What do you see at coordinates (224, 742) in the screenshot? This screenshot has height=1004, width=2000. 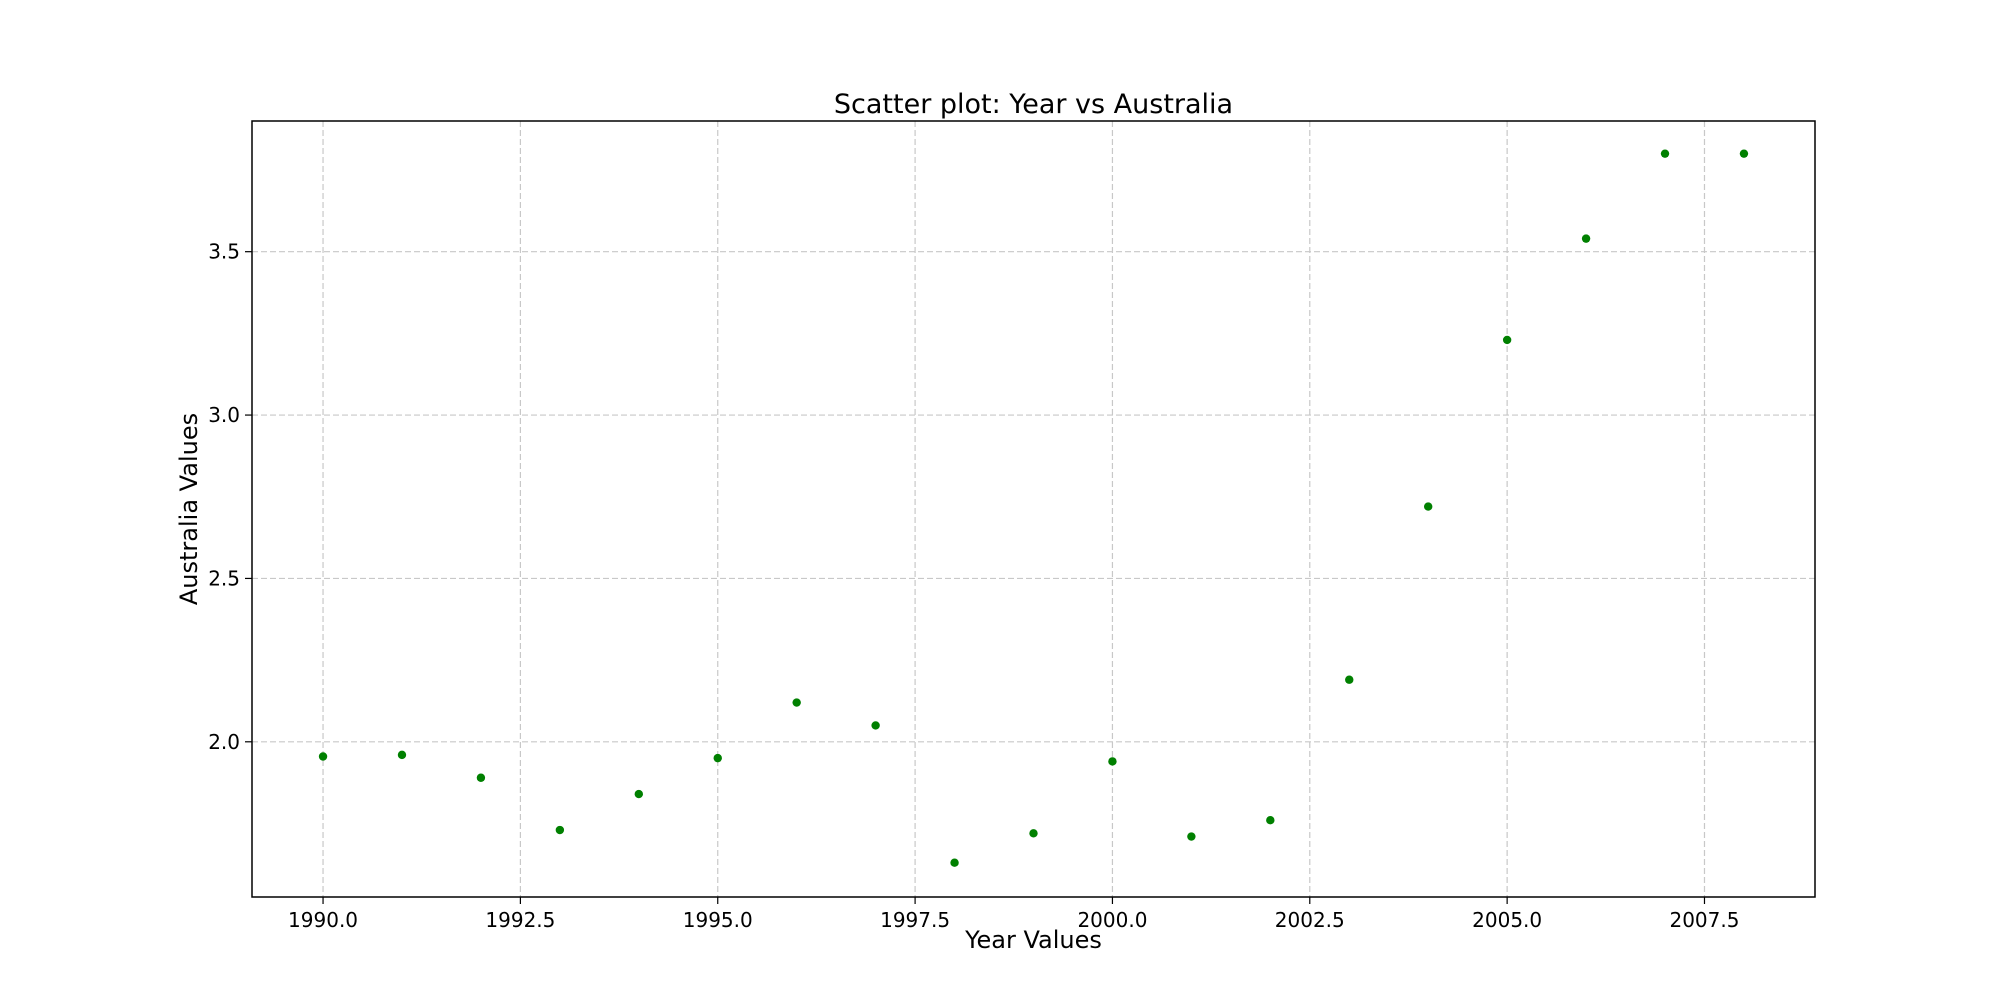 I see `y-tick-label: 2.0` at bounding box center [224, 742].